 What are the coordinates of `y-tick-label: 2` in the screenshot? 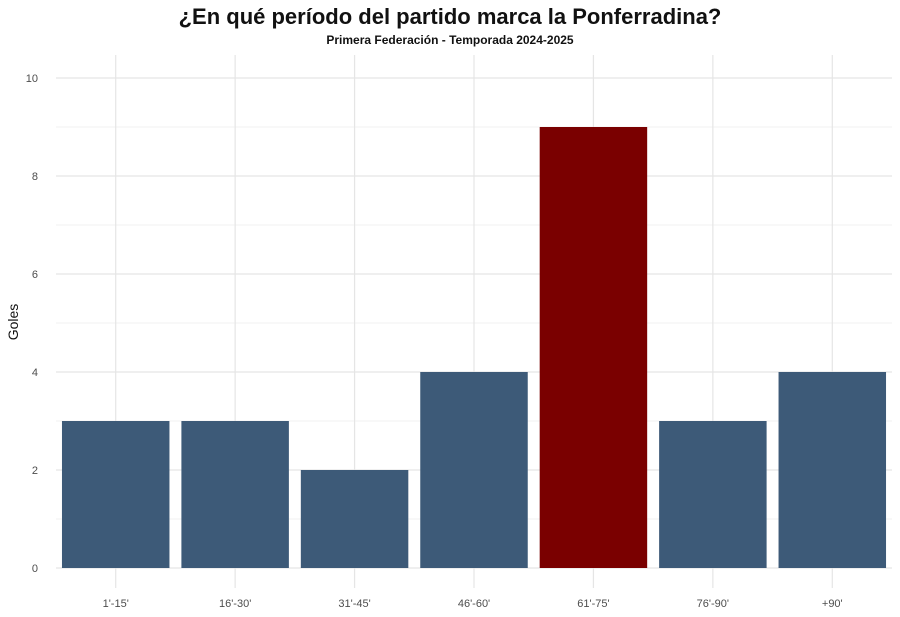 It's located at (35, 471).